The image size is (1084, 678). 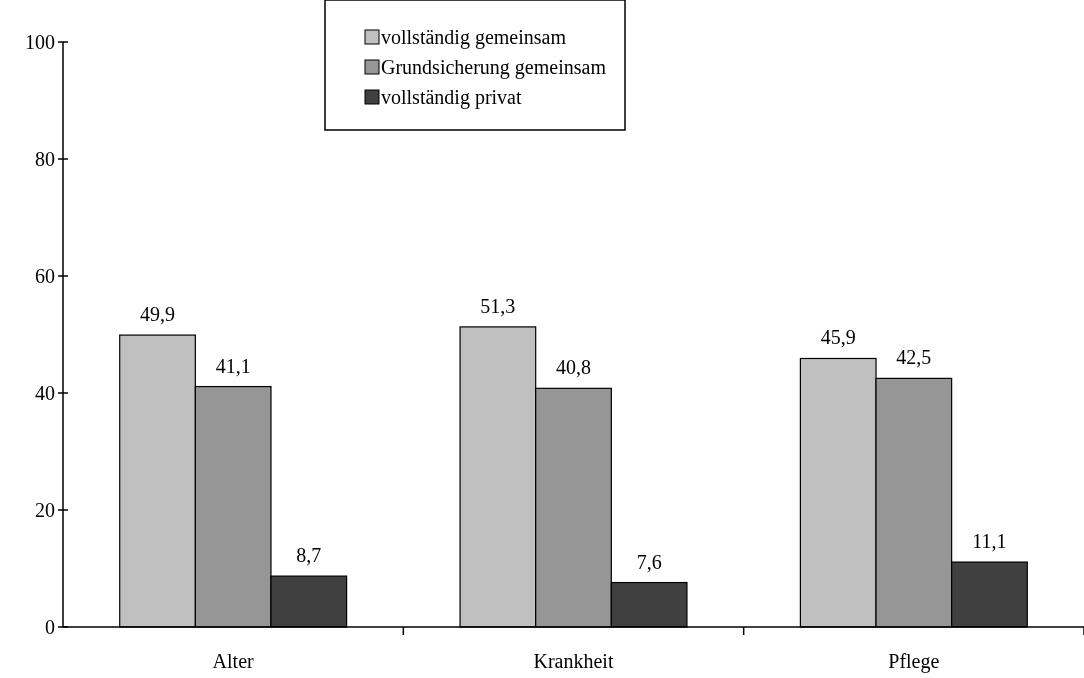 What do you see at coordinates (573, 367) in the screenshot?
I see `data-label: 40,8` at bounding box center [573, 367].